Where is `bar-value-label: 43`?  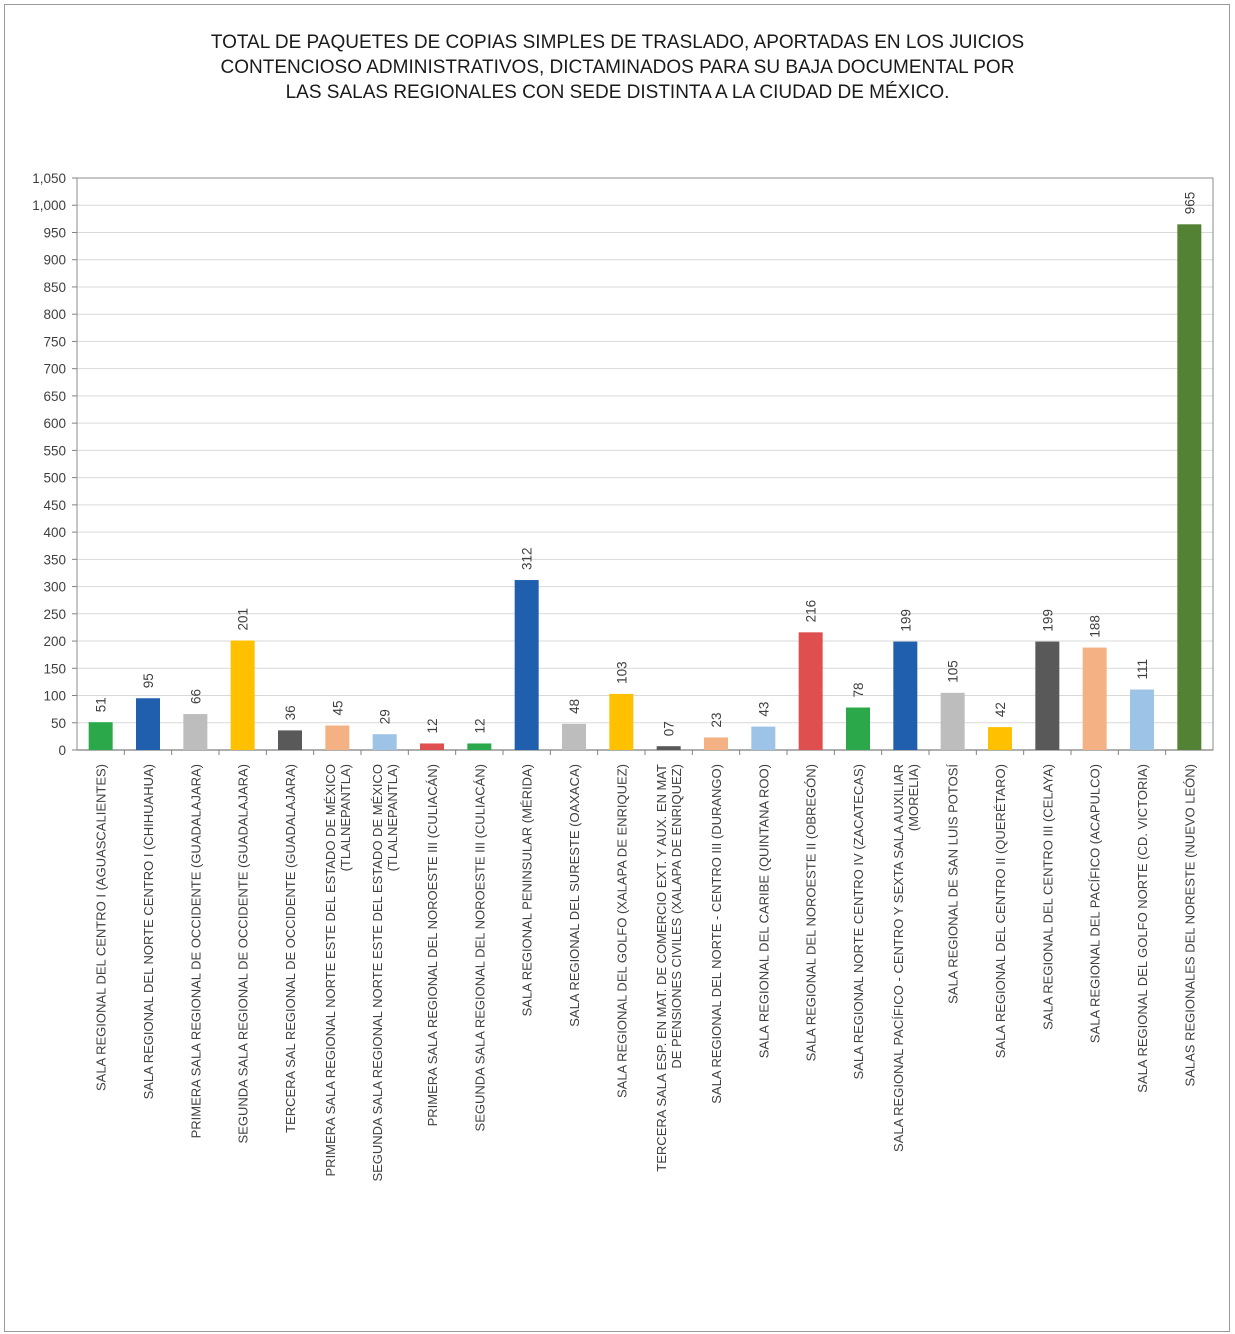 bar-value-label: 43 is located at coordinates (763, 709).